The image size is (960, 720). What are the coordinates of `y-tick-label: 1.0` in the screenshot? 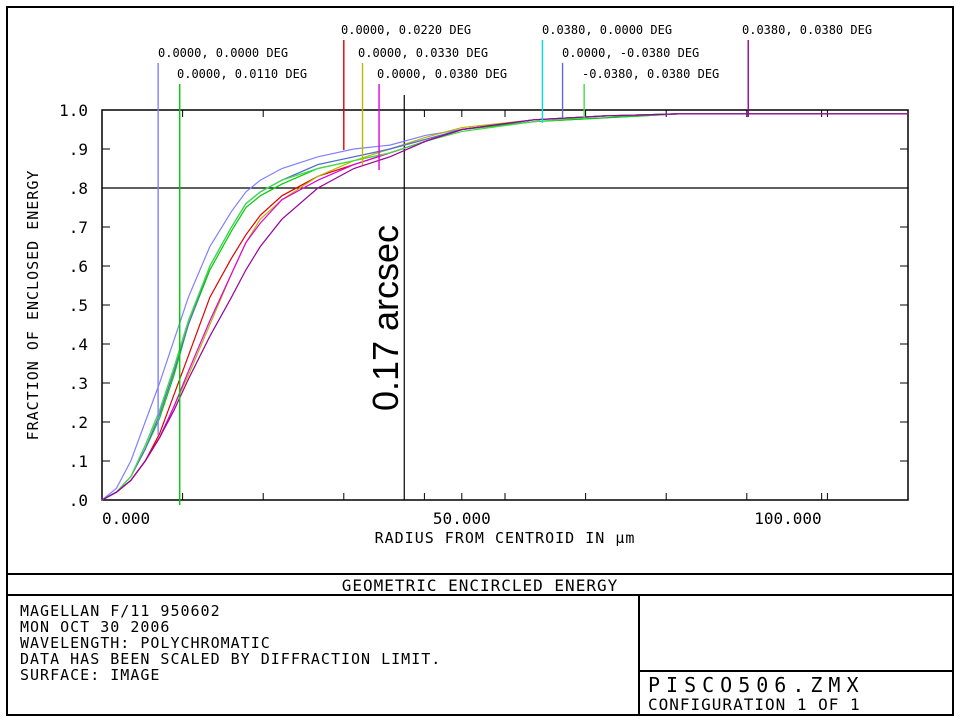 It's located at (73, 110).